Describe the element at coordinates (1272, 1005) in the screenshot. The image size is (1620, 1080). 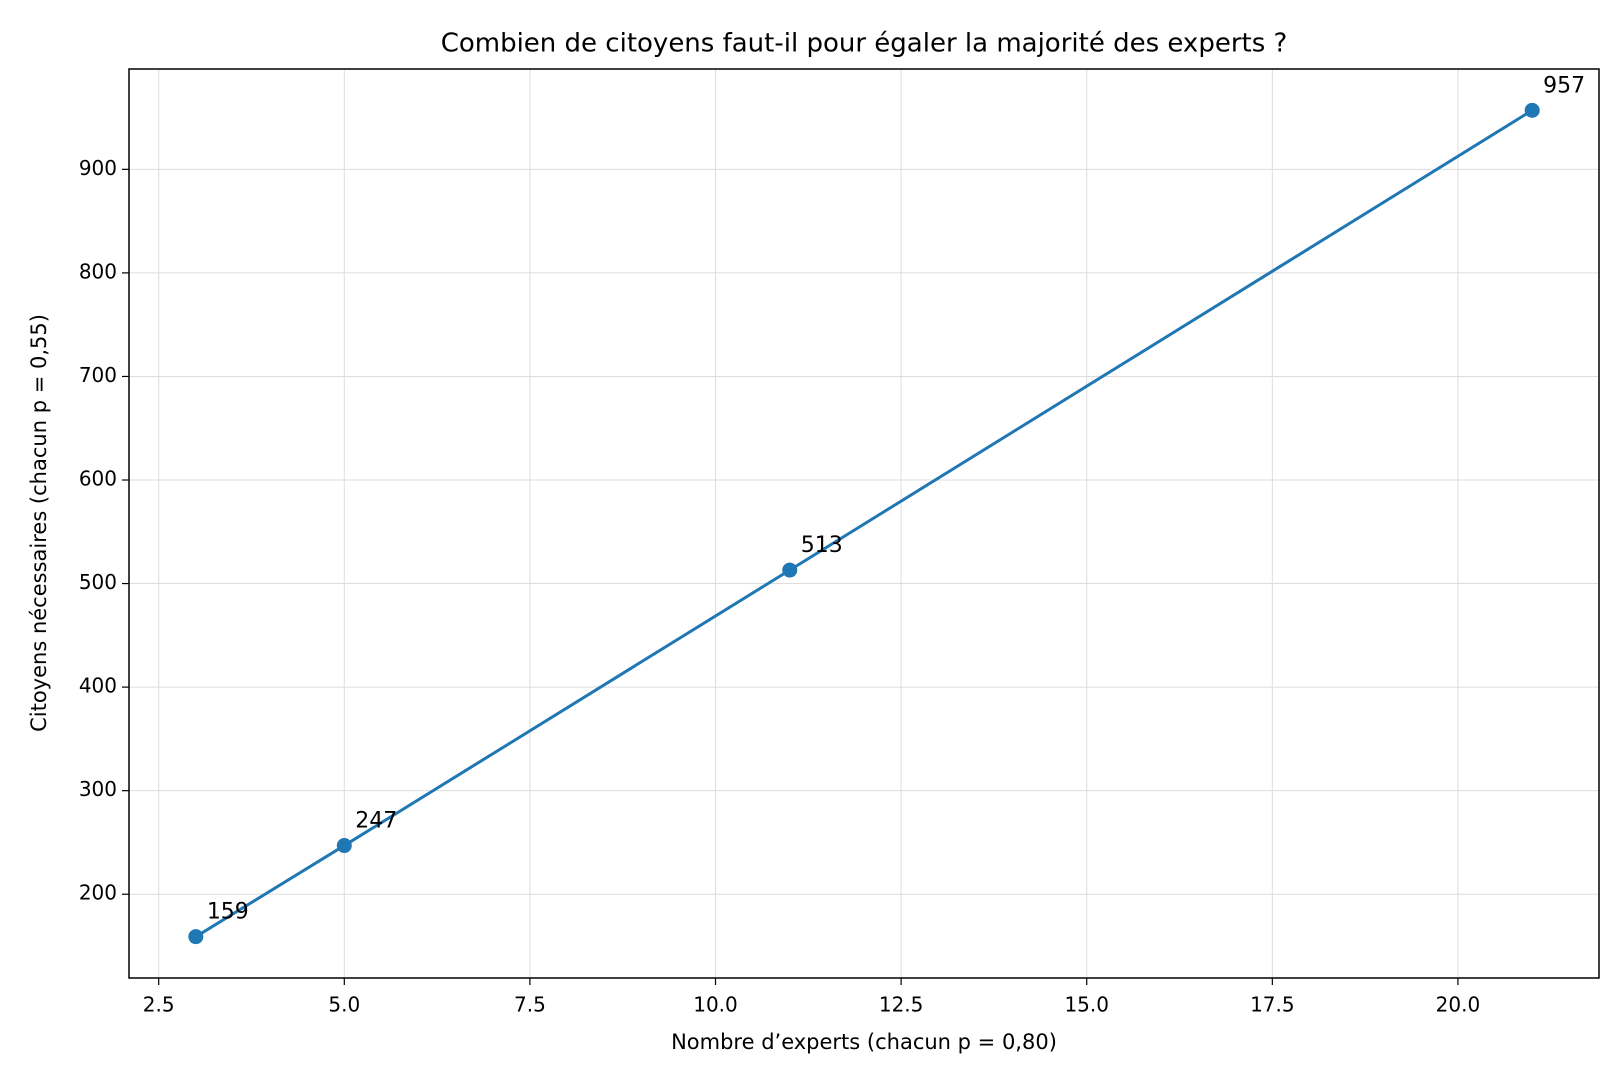
I see `x-tick-label: 17.5` at that location.